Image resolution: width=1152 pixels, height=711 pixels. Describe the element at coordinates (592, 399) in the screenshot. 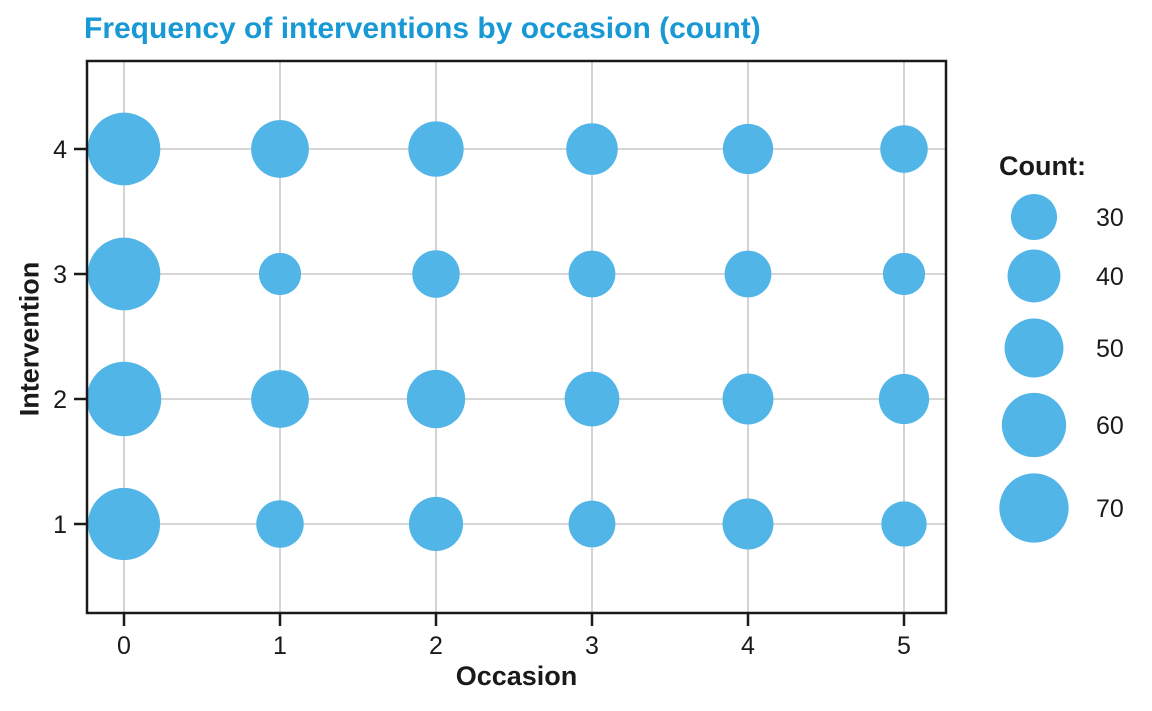

I see `bubble-occasion3-intervention2` at that location.